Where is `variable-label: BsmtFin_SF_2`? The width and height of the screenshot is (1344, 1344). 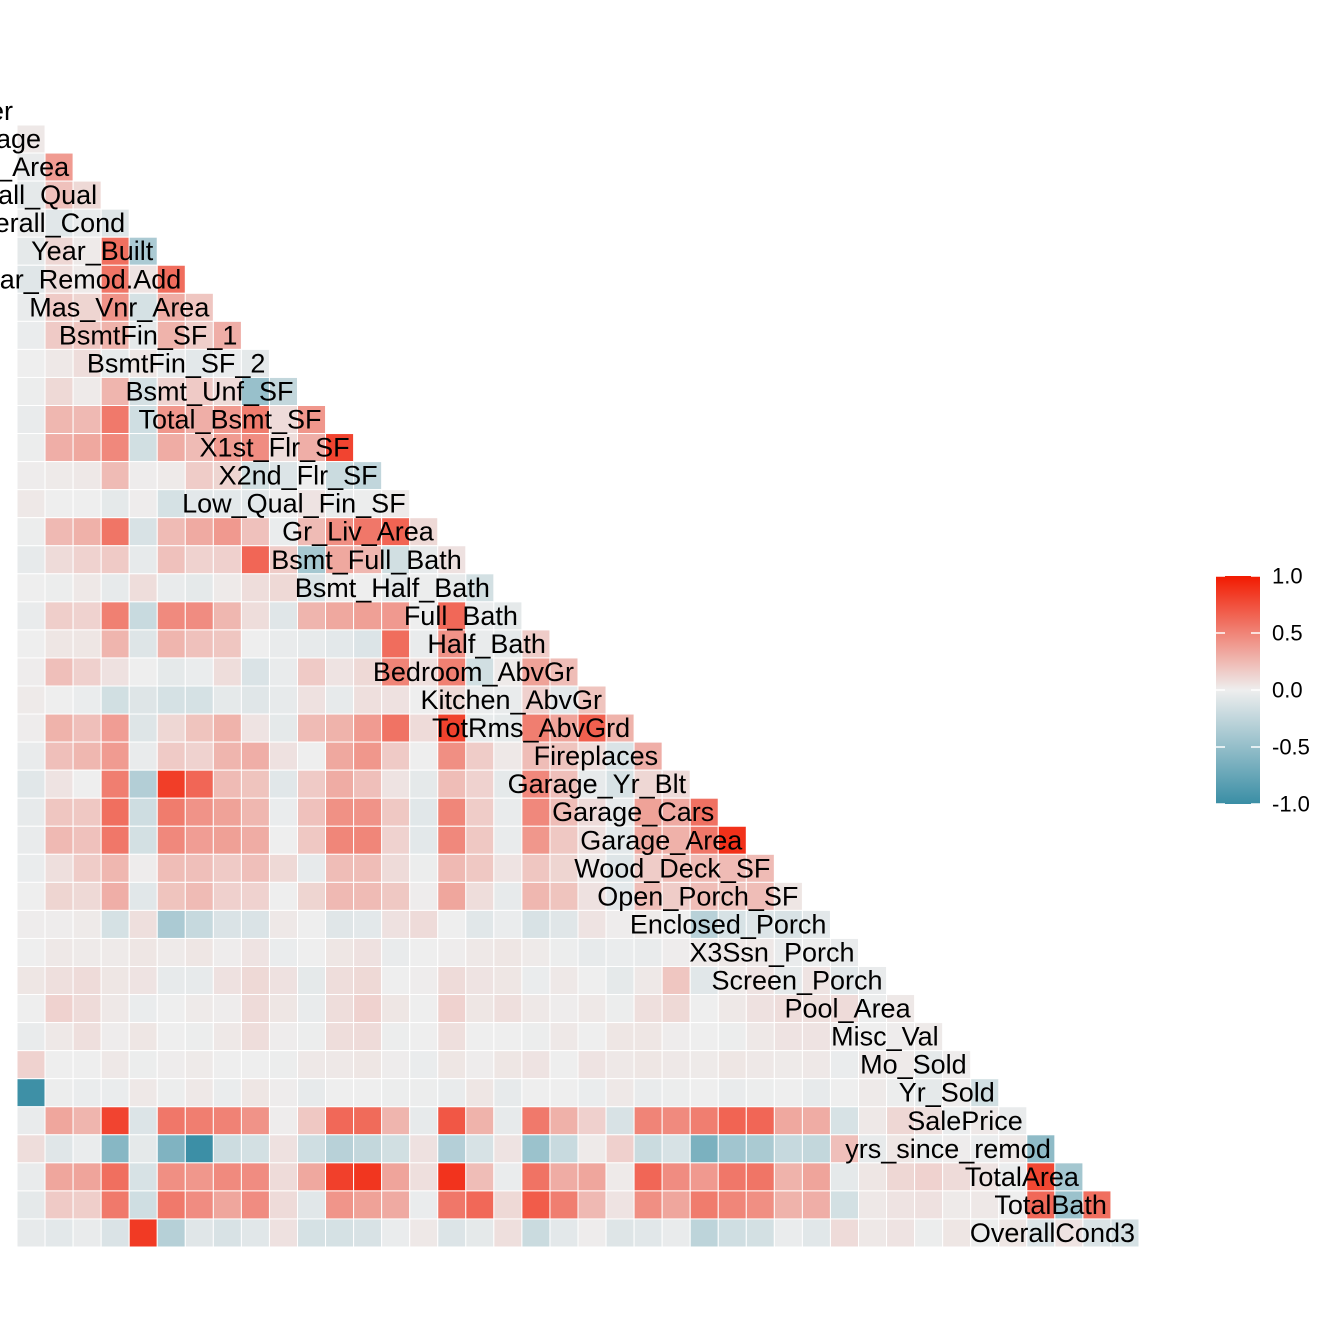 variable-label: BsmtFin_SF_2 is located at coordinates (176, 363).